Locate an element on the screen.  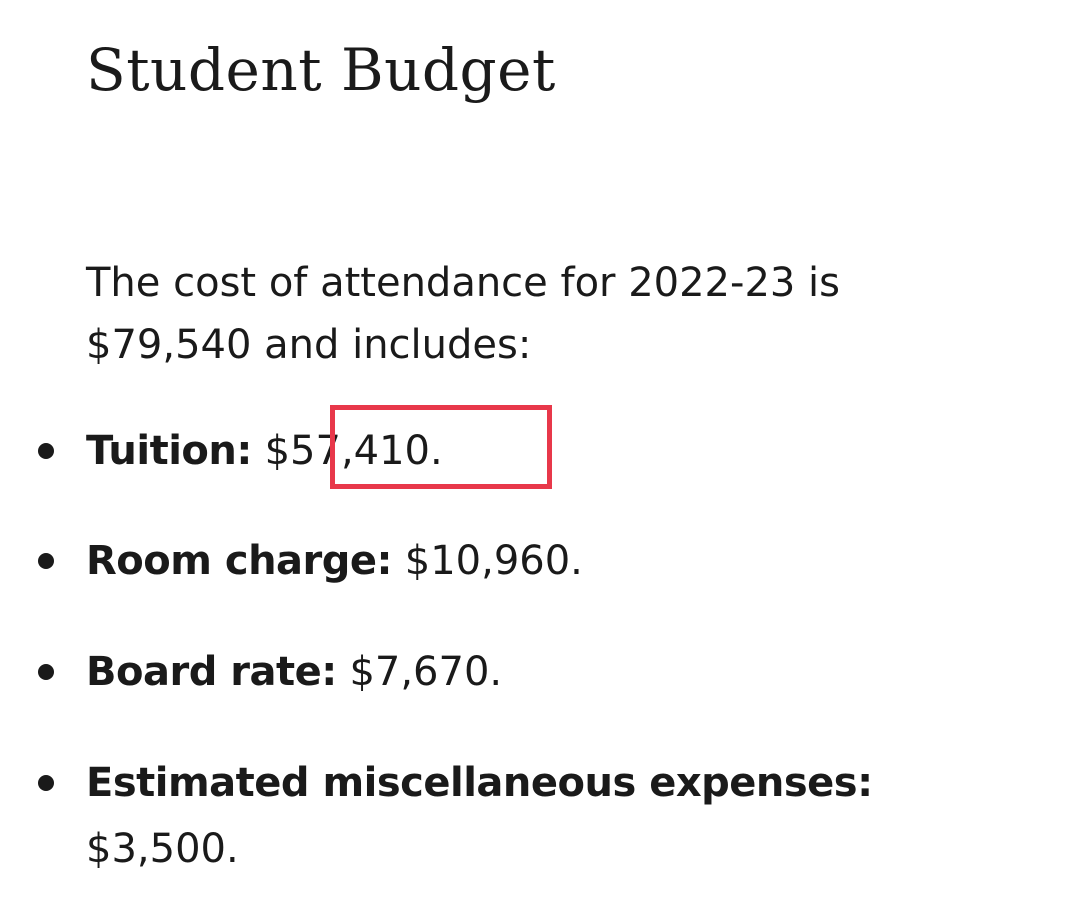
list-item-room-charge: Room charge: $10,960. is located at coordinates (472, 561).